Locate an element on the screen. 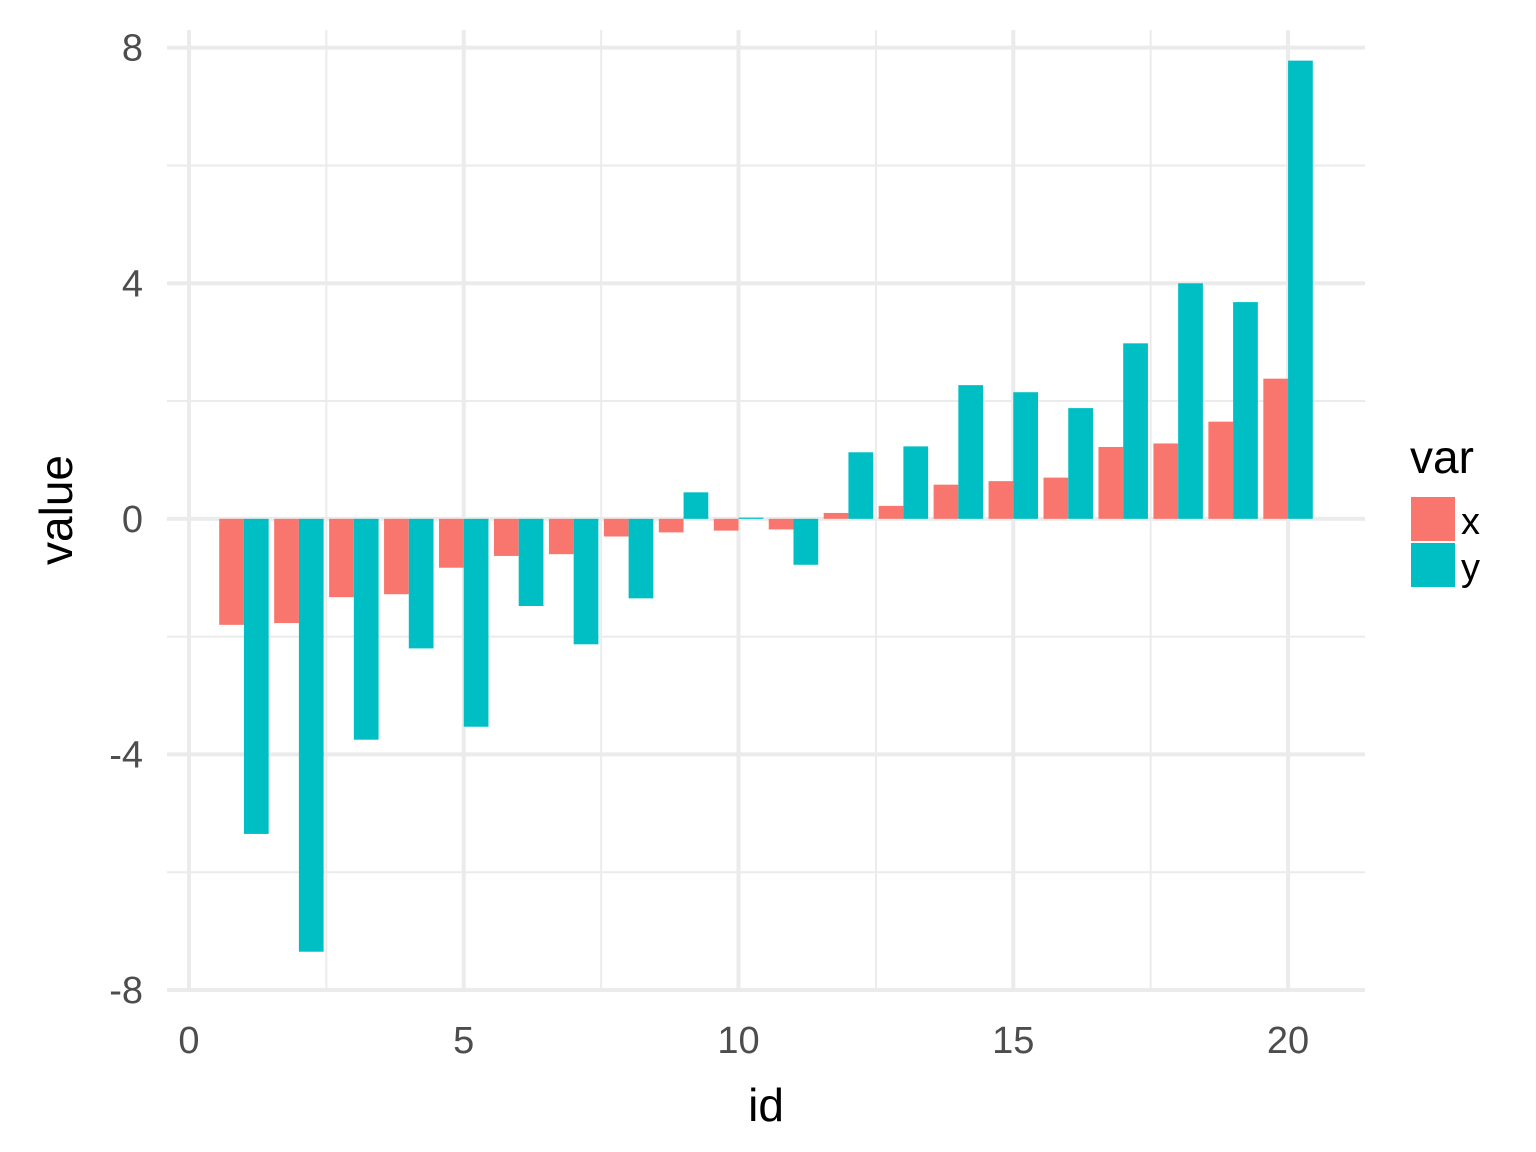 The height and width of the screenshot is (1152, 1536). x-tick-label: 20 is located at coordinates (1288, 1041).